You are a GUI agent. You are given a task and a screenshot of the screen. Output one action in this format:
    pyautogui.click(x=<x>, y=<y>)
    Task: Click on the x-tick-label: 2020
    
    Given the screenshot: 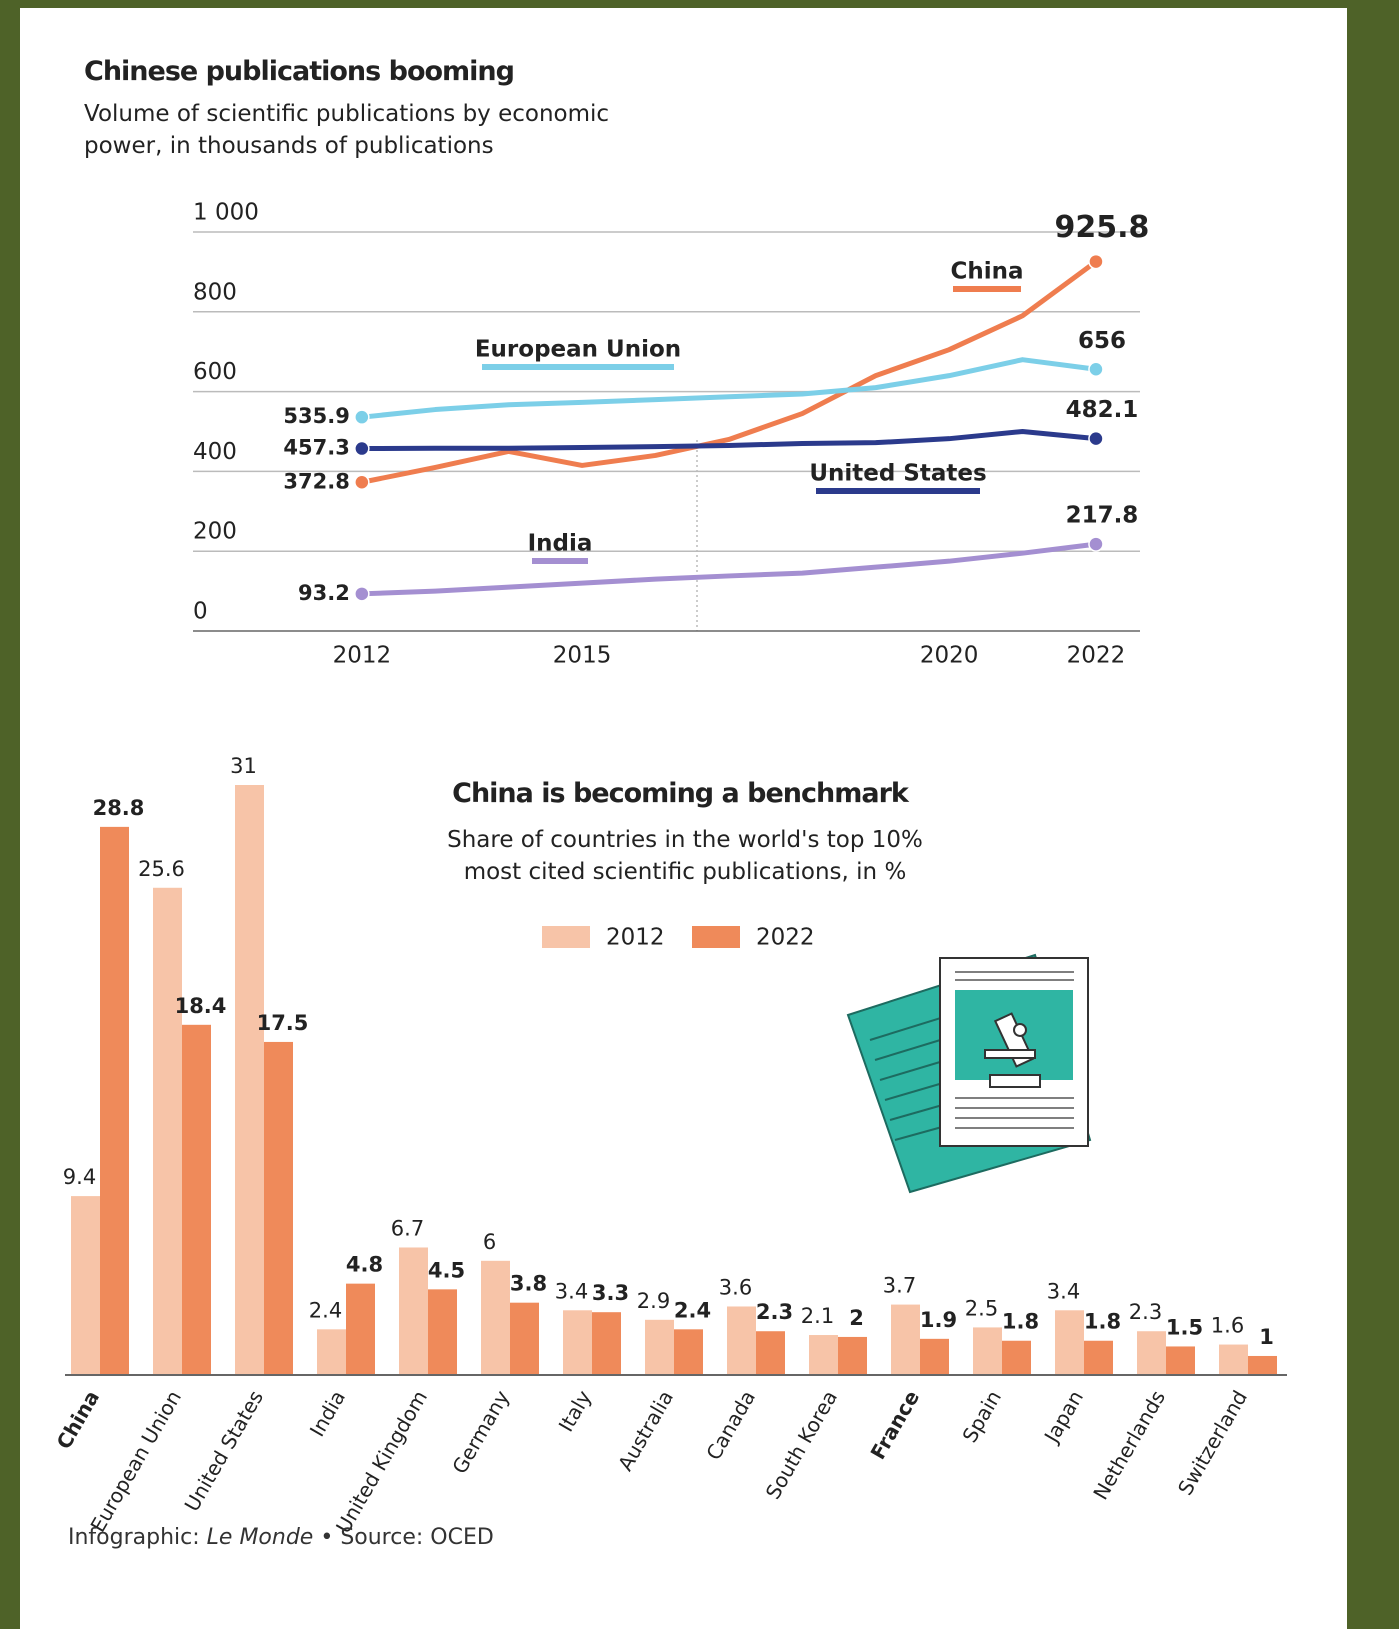 What is the action you would take?
    pyautogui.click(x=949, y=656)
    